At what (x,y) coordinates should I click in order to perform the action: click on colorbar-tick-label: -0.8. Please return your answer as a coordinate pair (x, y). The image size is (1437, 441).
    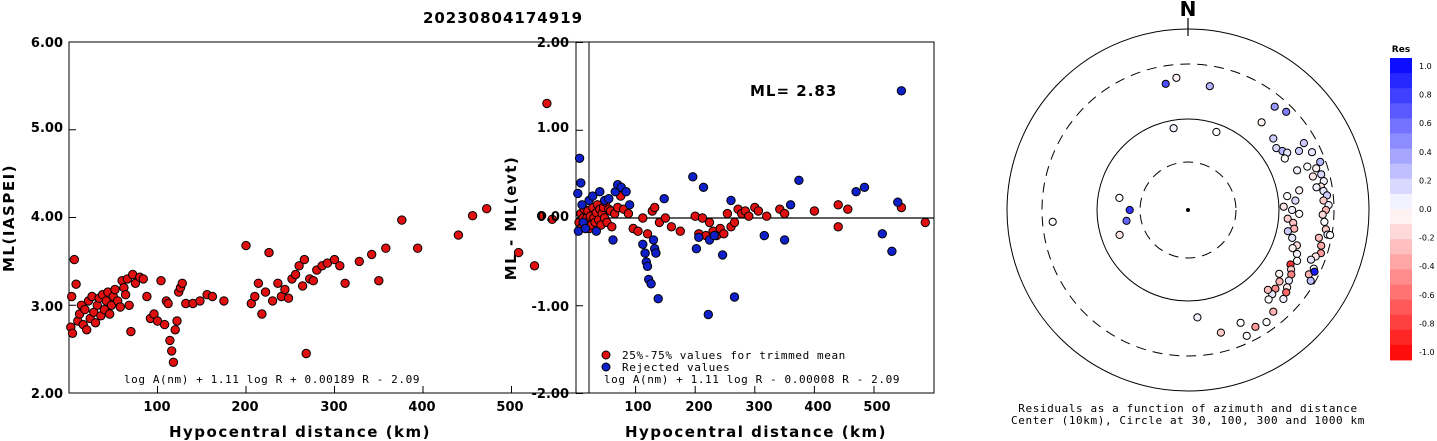
    Looking at the image, I should click on (1427, 323).